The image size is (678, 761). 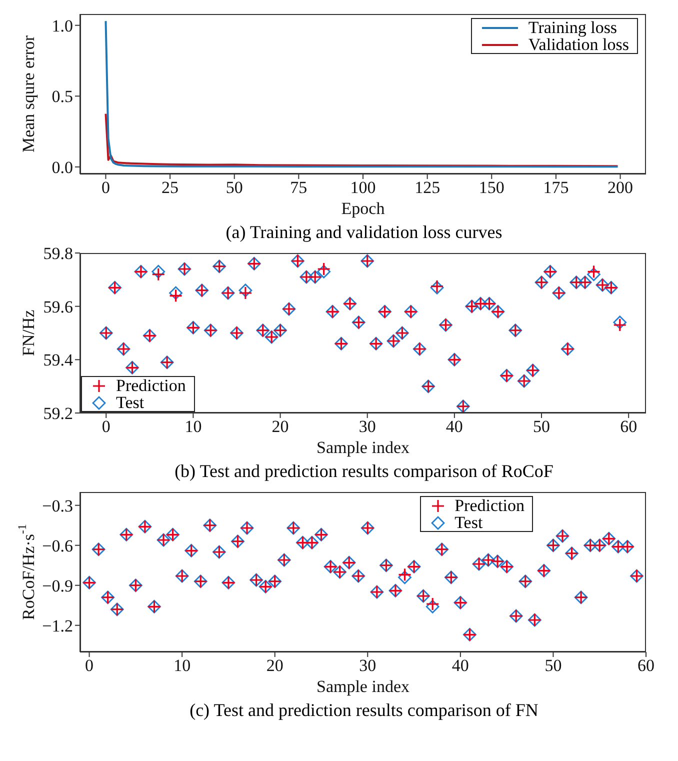 What do you see at coordinates (364, 710) in the screenshot?
I see `text: (c) Test and prediction results comparison of FN` at bounding box center [364, 710].